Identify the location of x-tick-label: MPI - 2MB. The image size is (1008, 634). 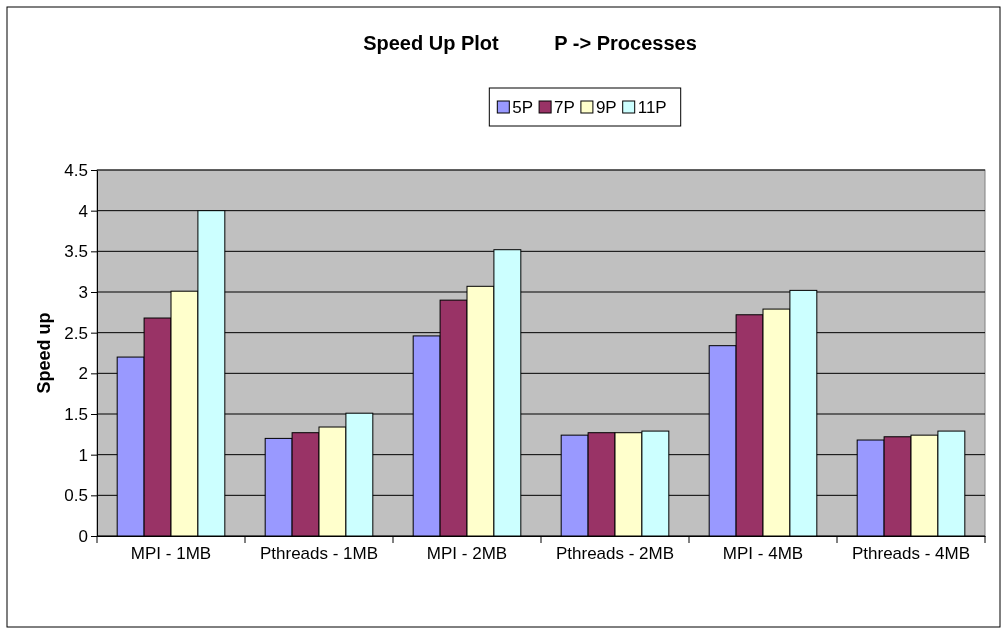
(467, 554).